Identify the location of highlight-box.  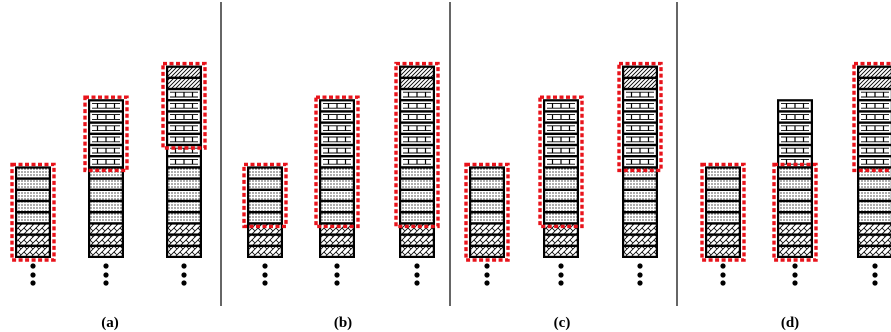
(337, 162).